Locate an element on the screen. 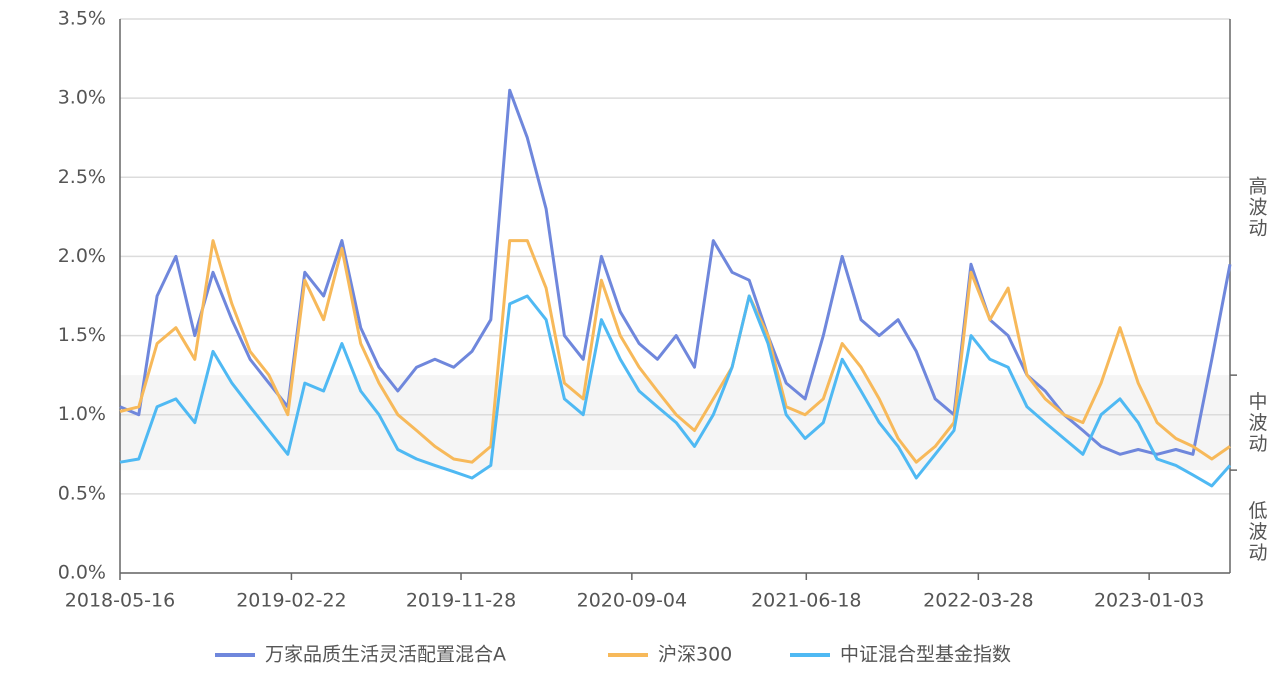 Image resolution: width=1269 pixels, height=673 pixels. x-tick-label: 2020-09-04 is located at coordinates (632, 601).